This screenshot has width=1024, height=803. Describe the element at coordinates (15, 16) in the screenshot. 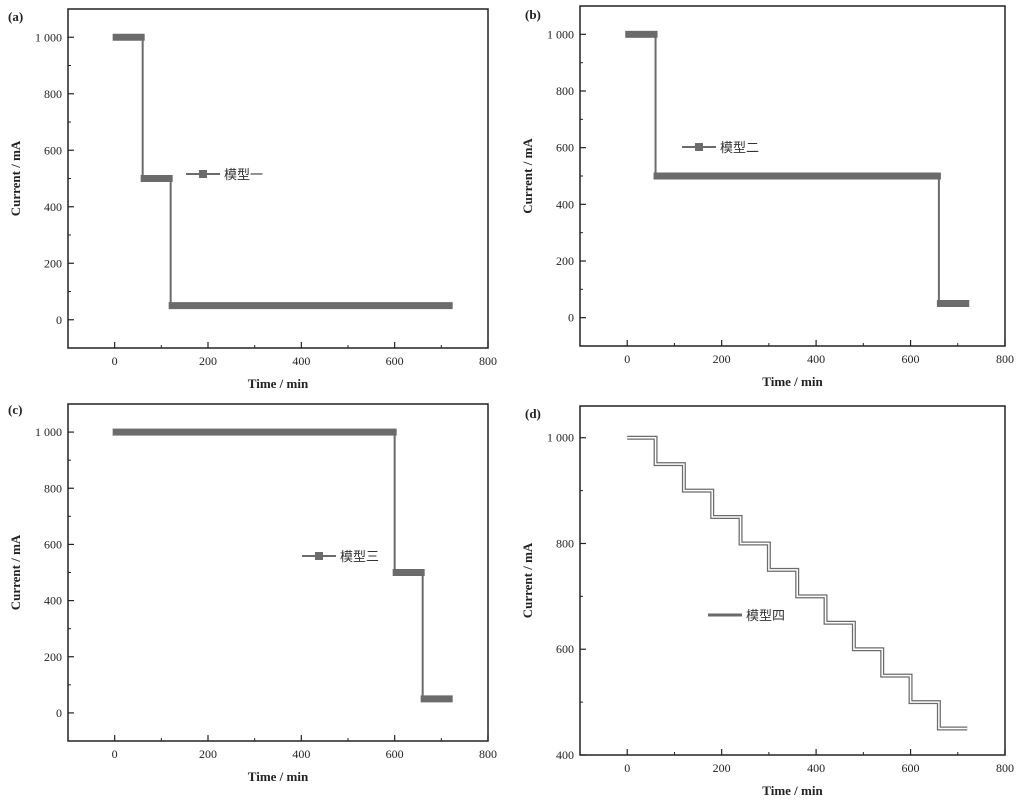

I see `panel-label: (a)` at that location.